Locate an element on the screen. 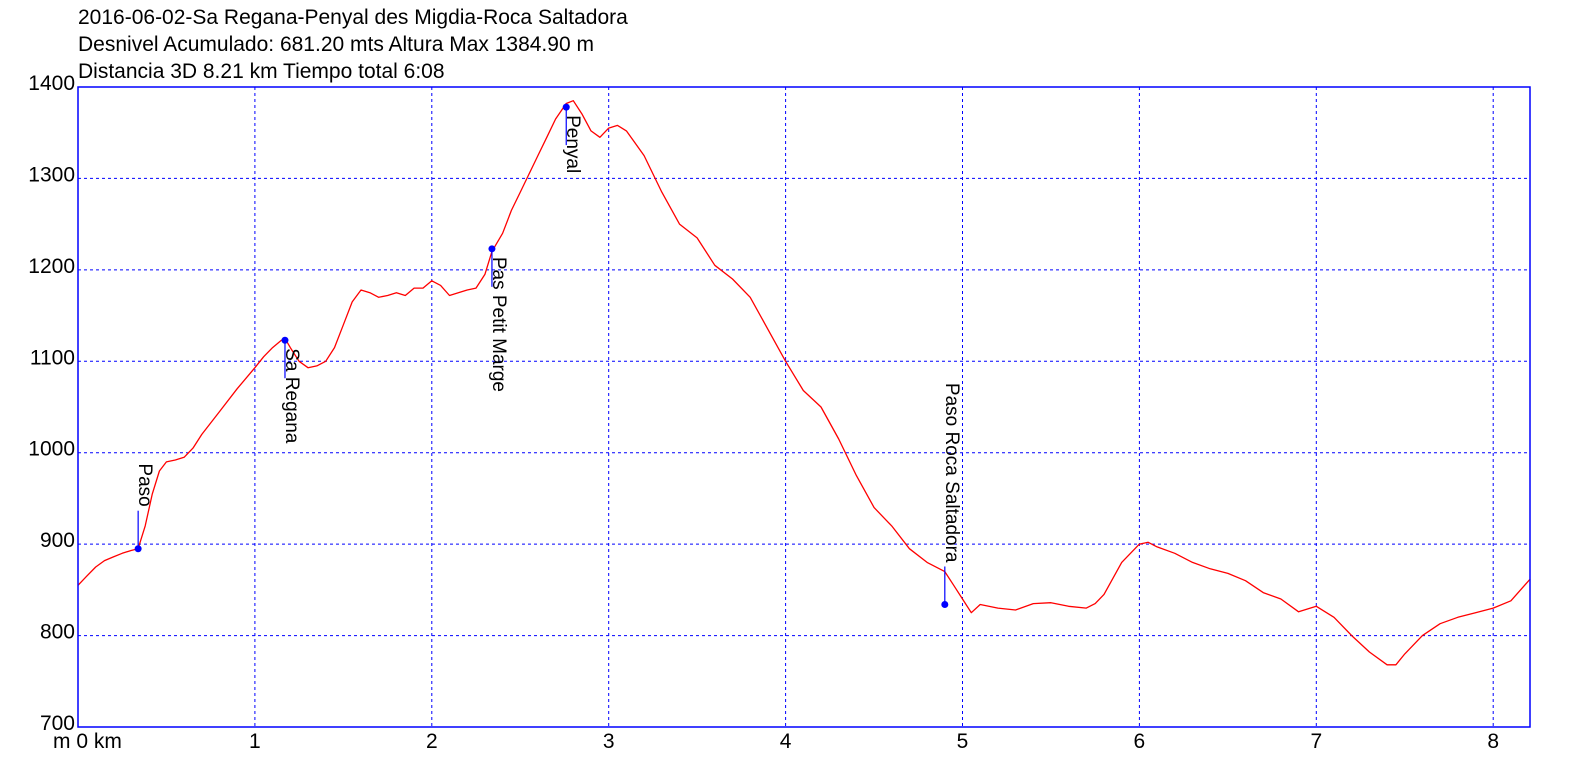 This screenshot has height=778, width=1596. waypoint: Sa Regana is located at coordinates (291, 390).